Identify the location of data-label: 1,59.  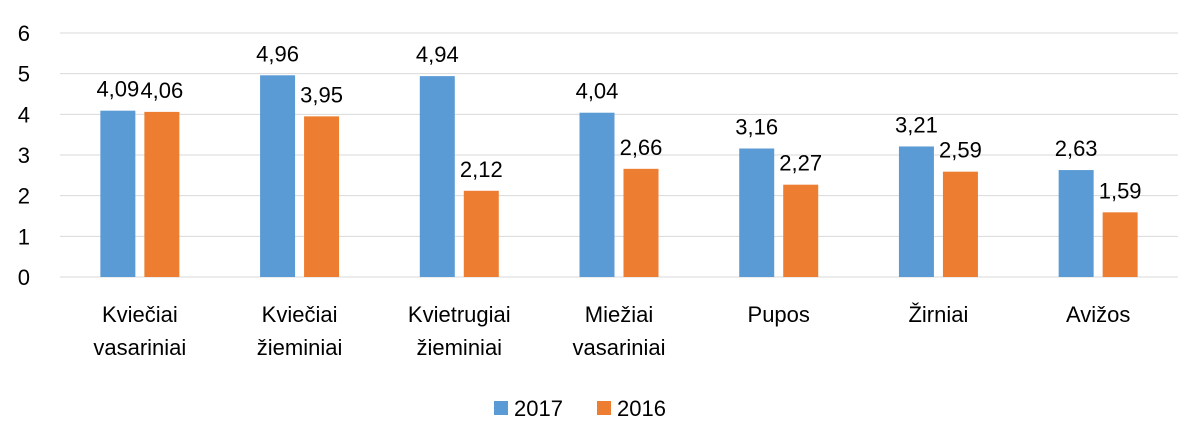
(1120, 190).